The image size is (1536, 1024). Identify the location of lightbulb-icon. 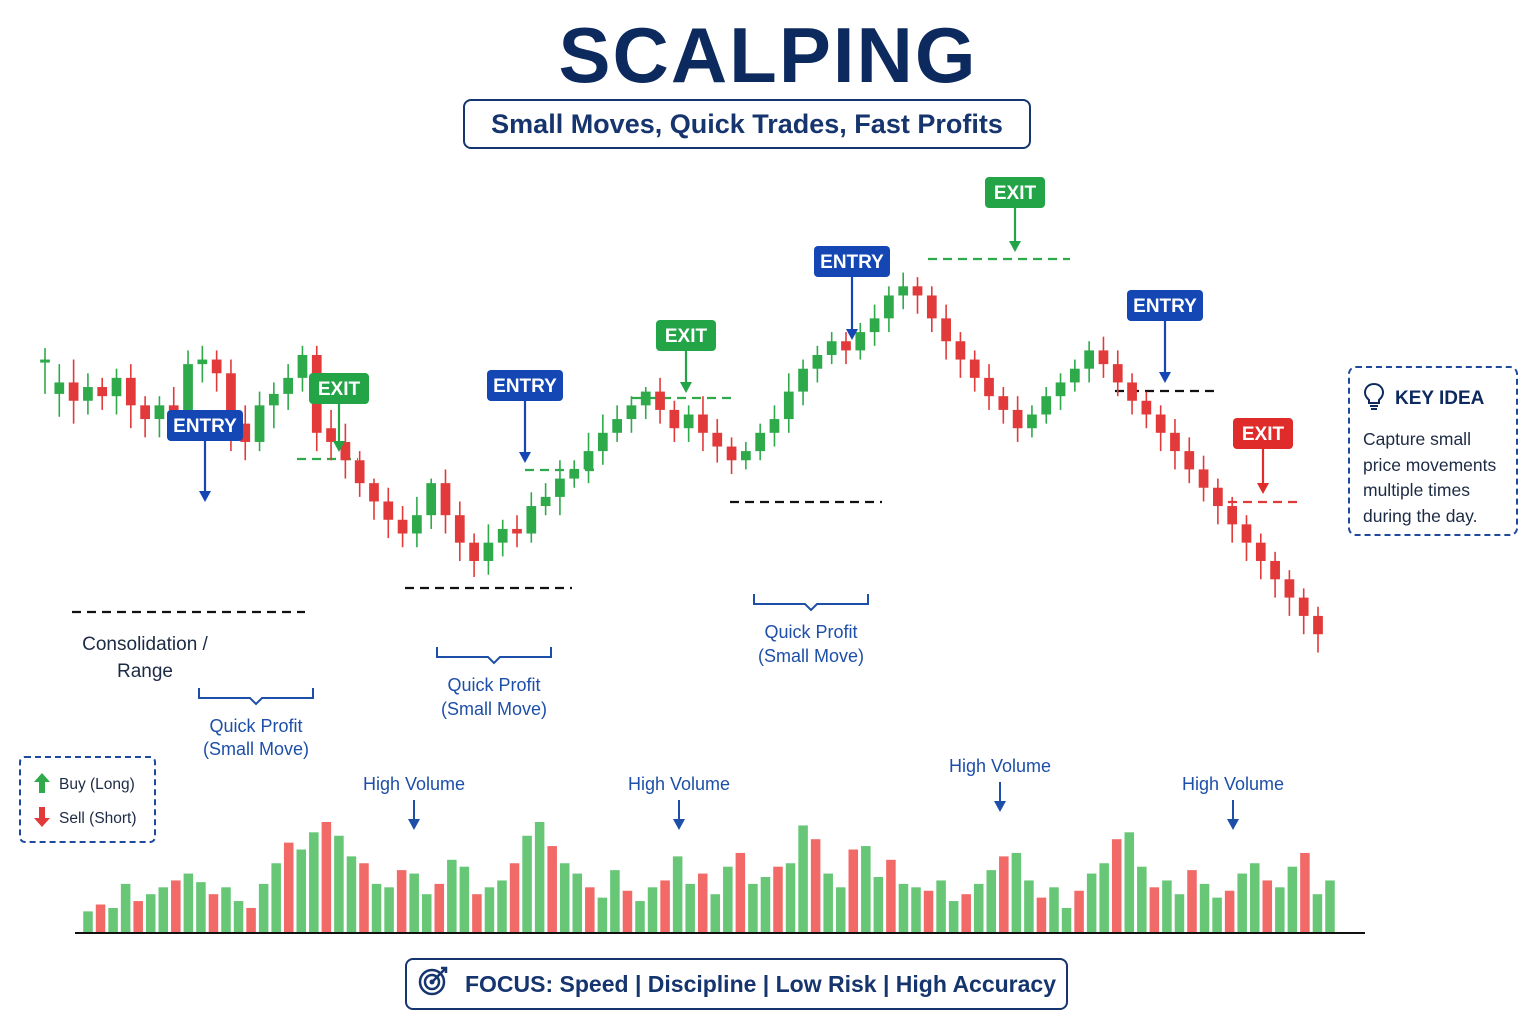
(1374, 398).